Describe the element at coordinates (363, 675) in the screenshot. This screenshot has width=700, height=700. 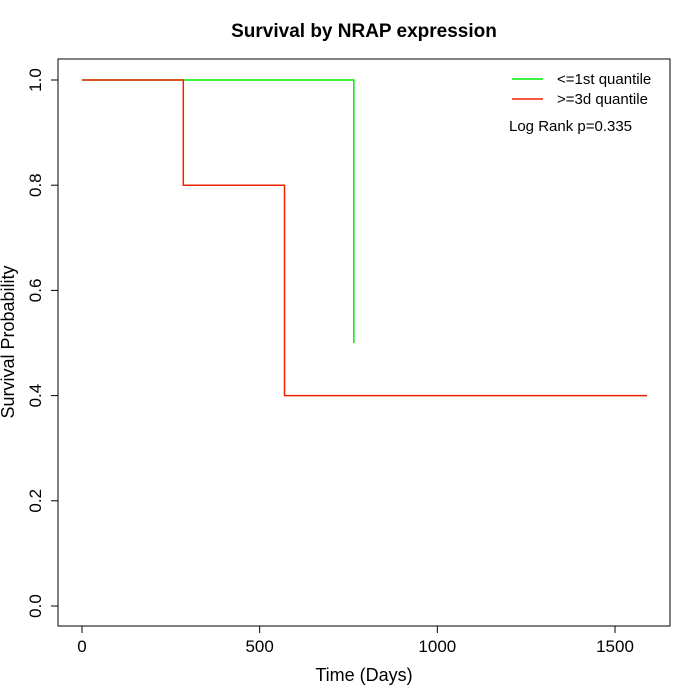
I see `x-axis-label: Time (Days)` at that location.